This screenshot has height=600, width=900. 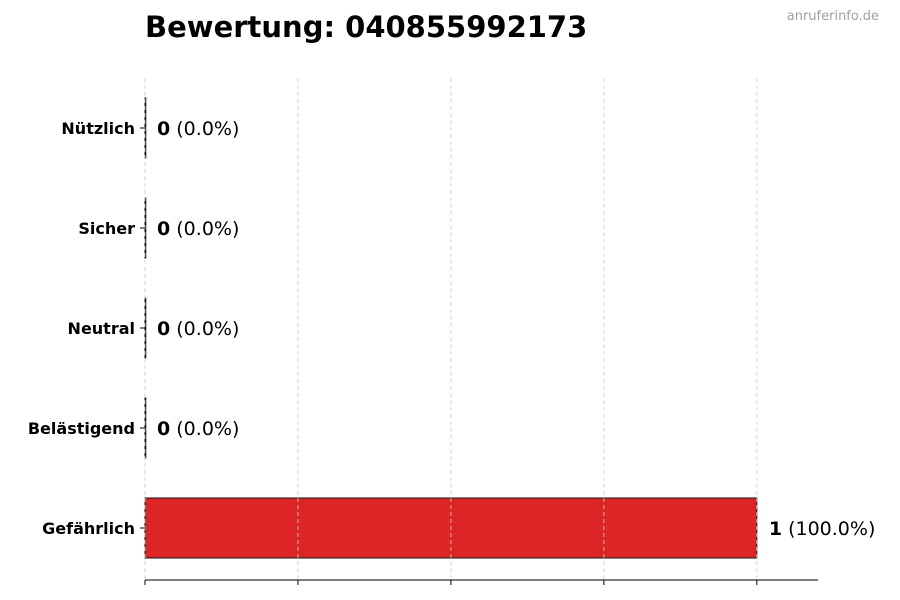 What do you see at coordinates (106, 228) in the screenshot?
I see `y-tick-label: Sicher` at bounding box center [106, 228].